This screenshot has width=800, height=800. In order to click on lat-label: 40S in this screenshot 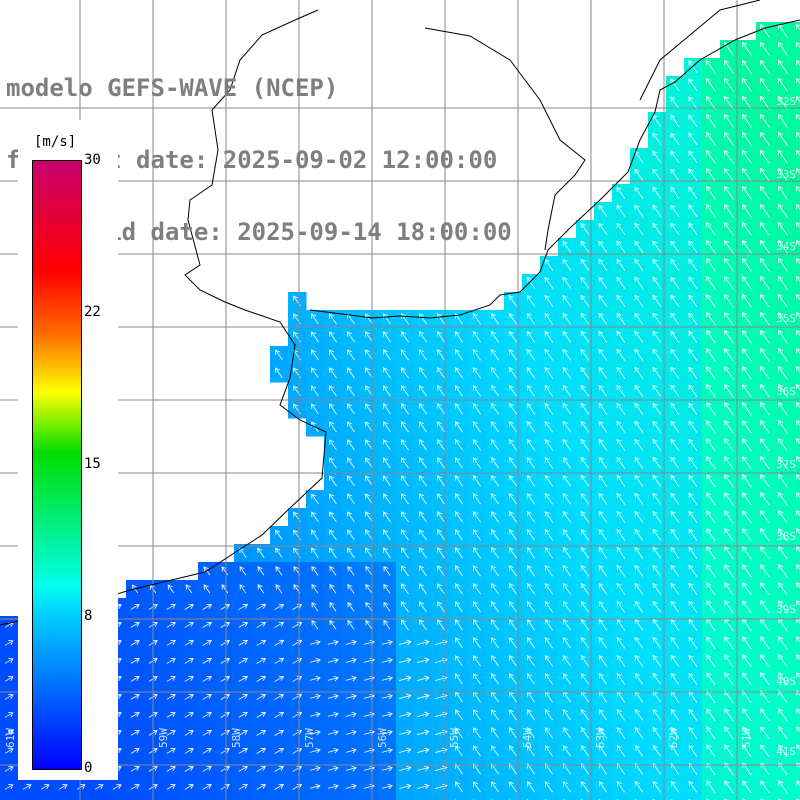, I will do `click(786, 681)`.